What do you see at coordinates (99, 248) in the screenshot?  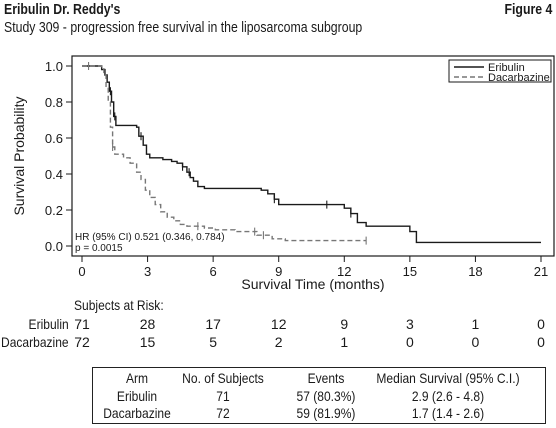 I see `p-value-annotation: p = 0.0015` at bounding box center [99, 248].